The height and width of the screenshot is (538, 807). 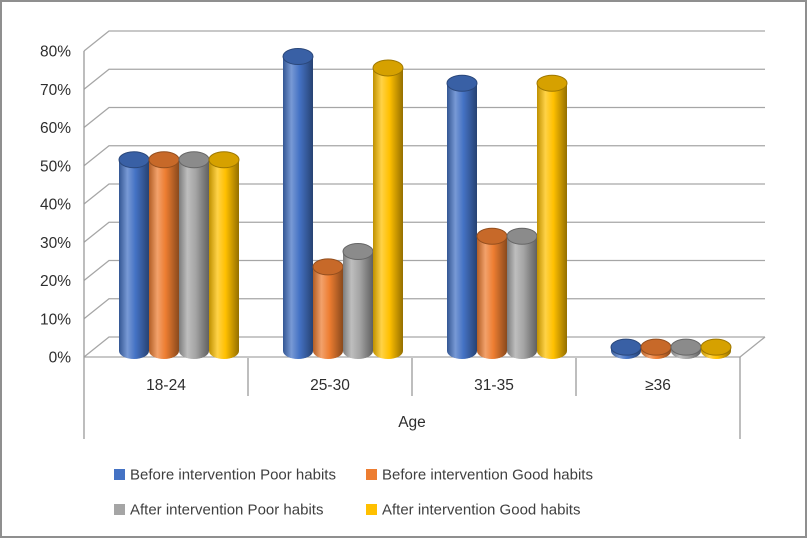 What do you see at coordinates (656, 347) in the screenshot?
I see `bar-cylinder-s2-c4-cap` at bounding box center [656, 347].